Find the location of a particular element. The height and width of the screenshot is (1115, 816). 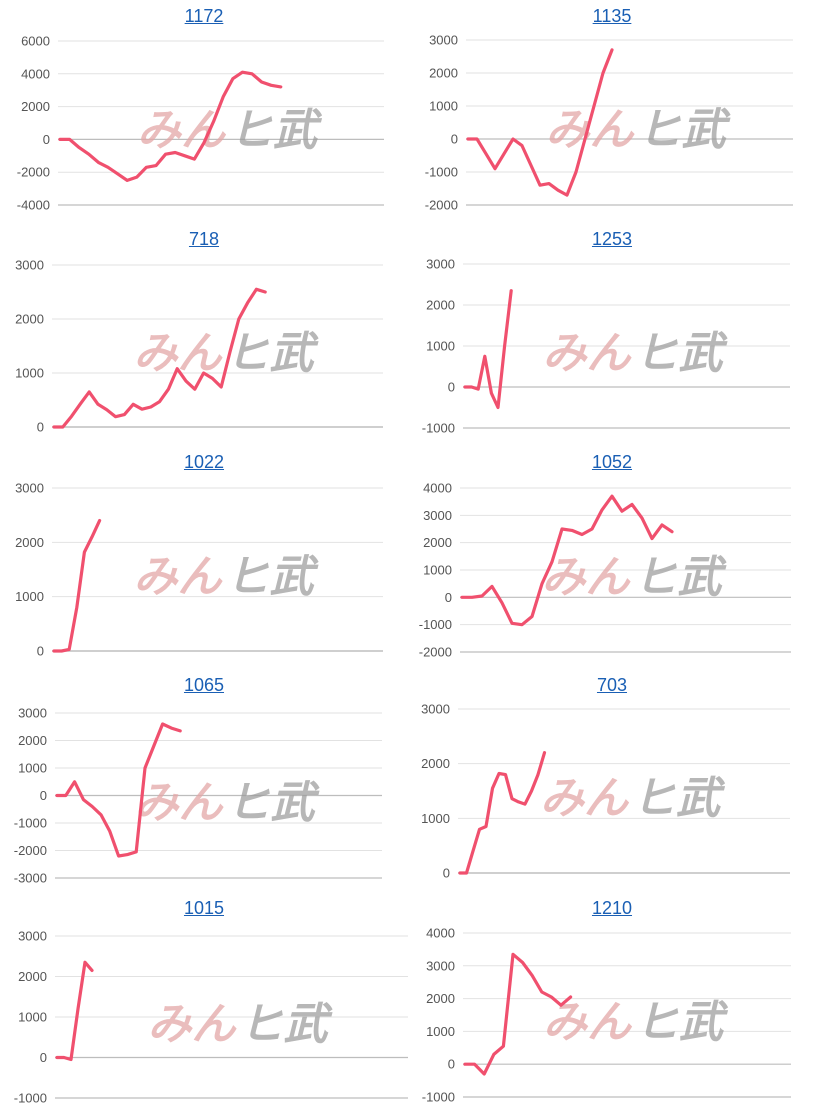

chart-title-link: 1065 is located at coordinates (204, 685).